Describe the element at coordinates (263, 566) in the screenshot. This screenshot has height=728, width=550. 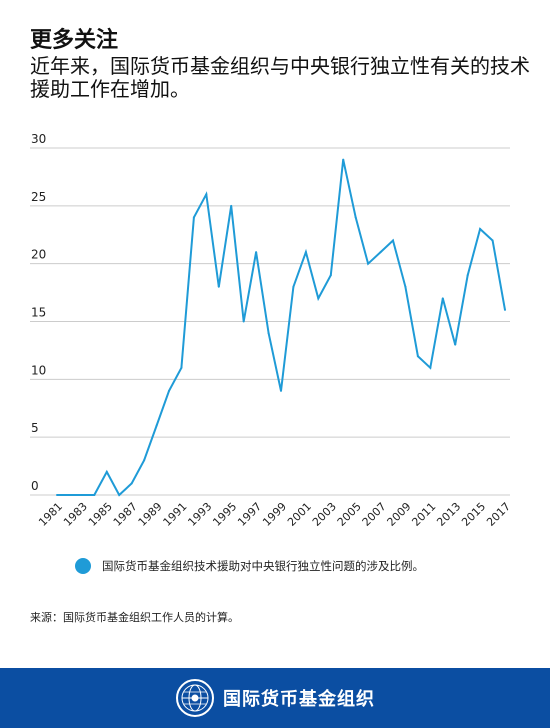
I see `legend-label: 国际货币基金组织技术援助对中央银行独立性问题的涉及比例。` at that location.